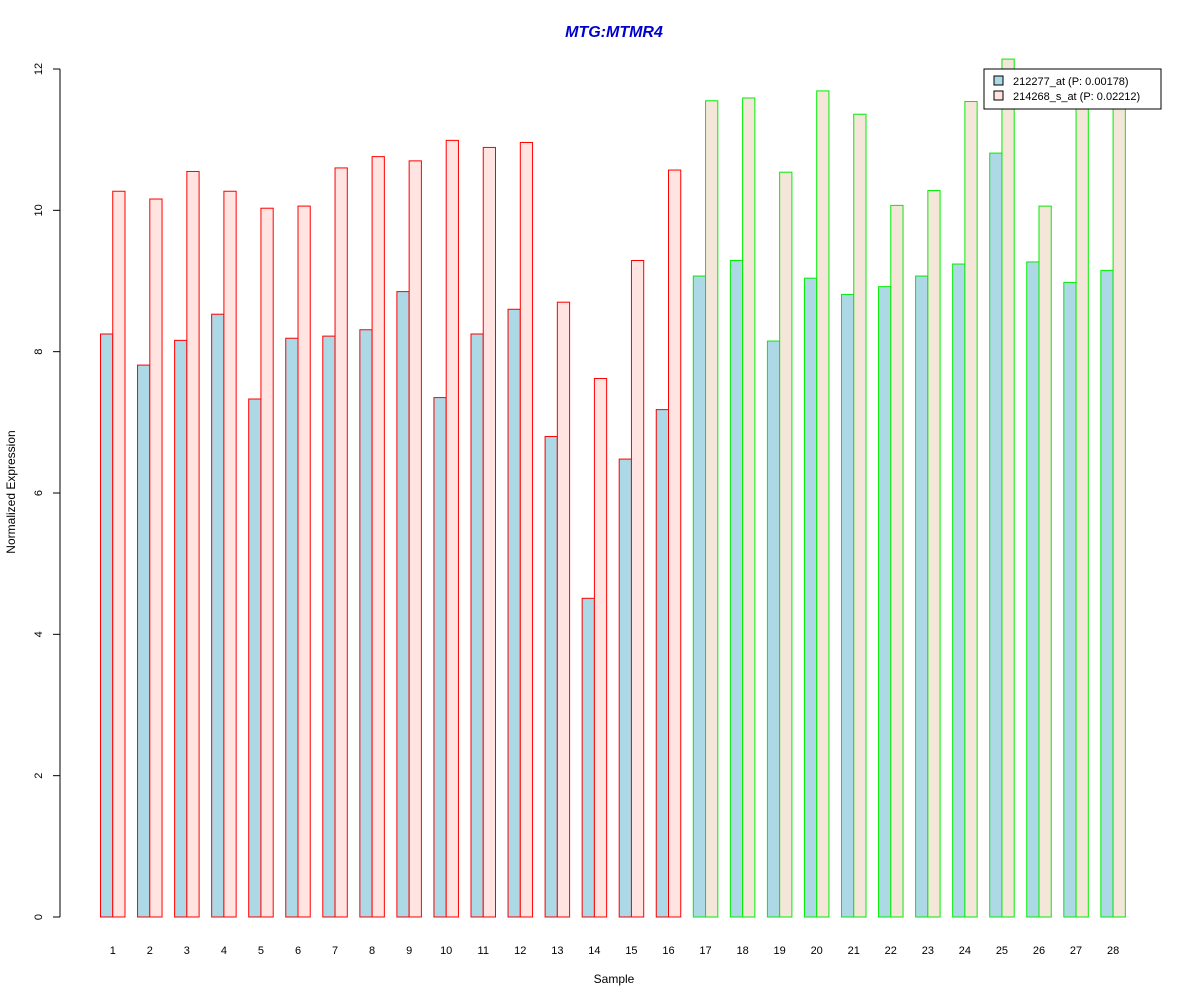 This screenshot has width=1200, height=1005. I want to click on x-tick-label: 21, so click(854, 951).